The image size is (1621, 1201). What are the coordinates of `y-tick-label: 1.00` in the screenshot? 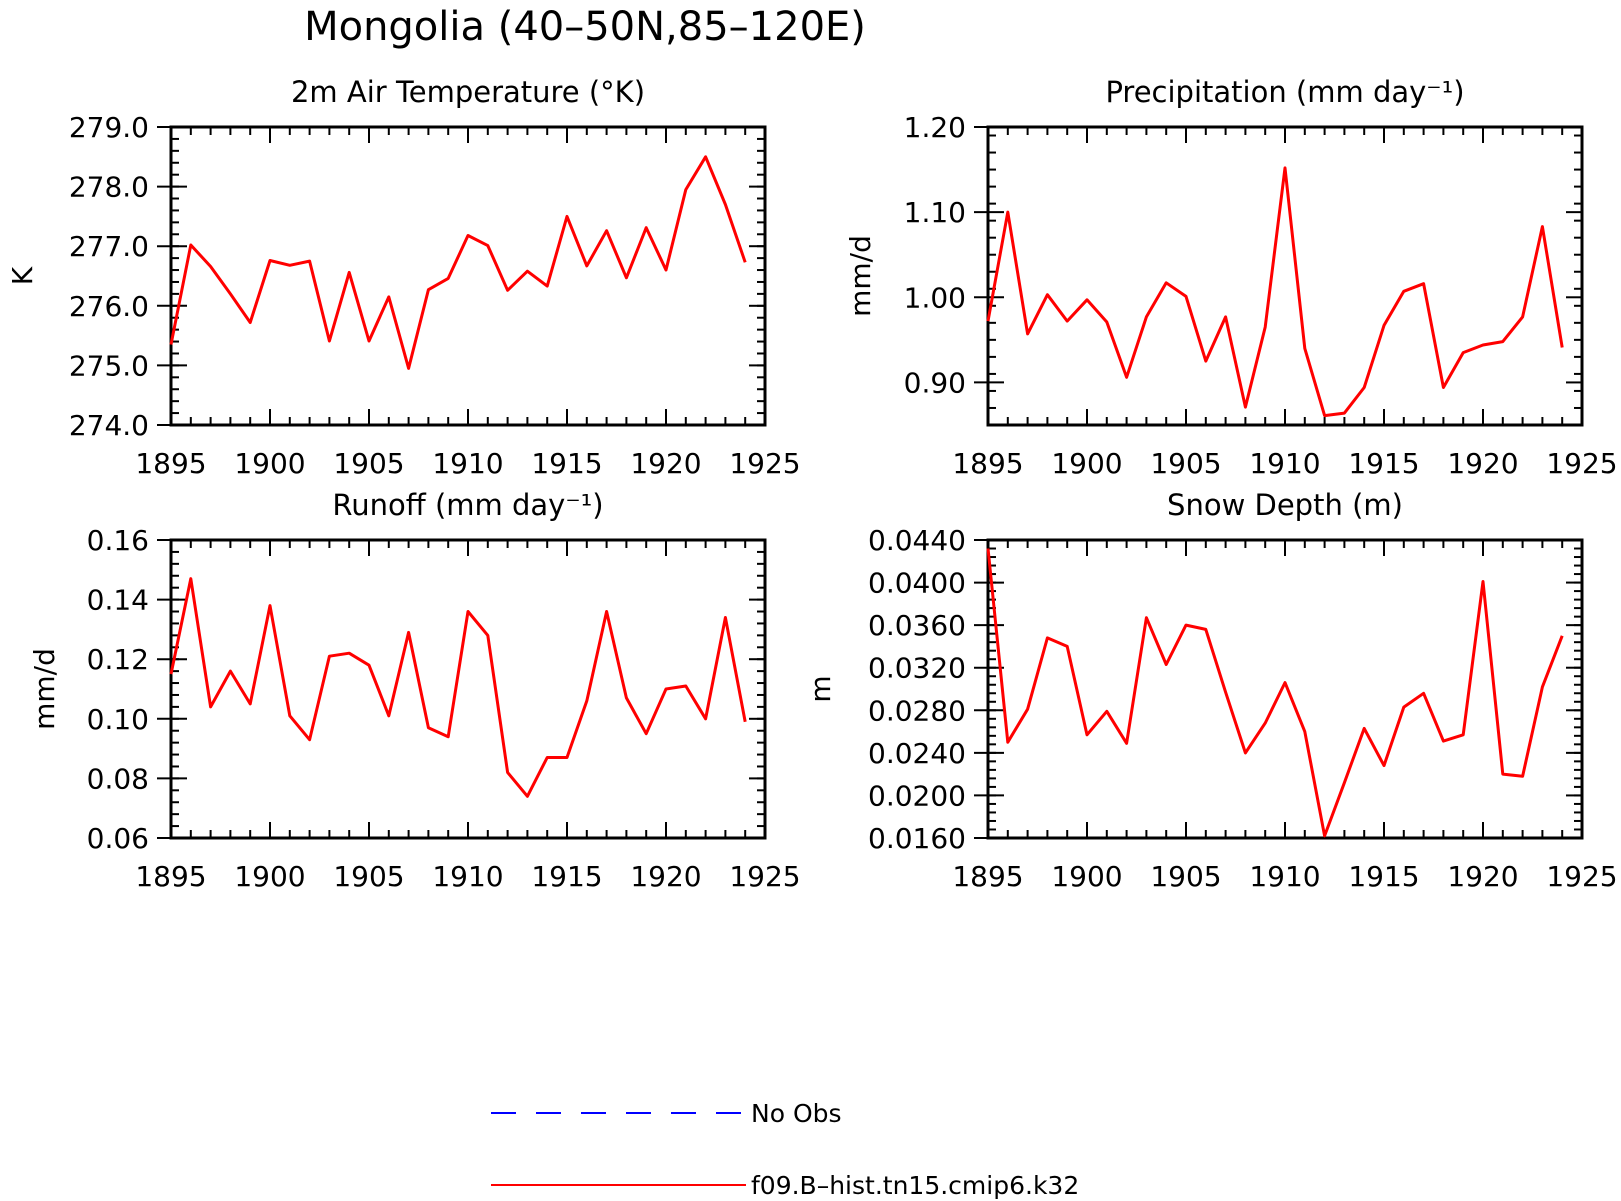 It's located at (935, 297).